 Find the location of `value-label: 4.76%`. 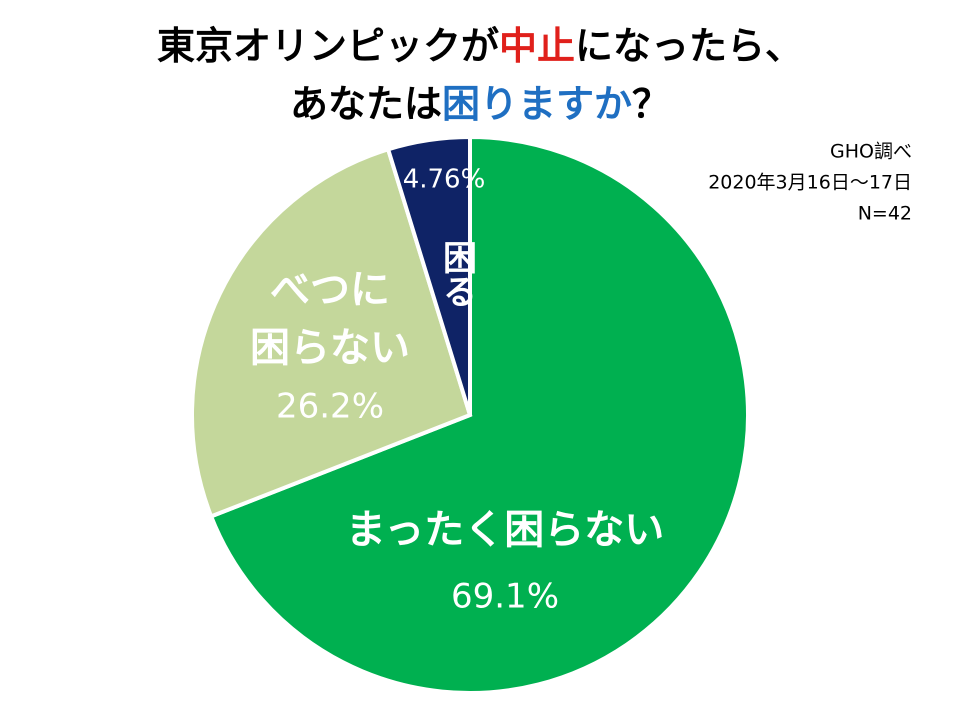

value-label: 4.76% is located at coordinates (444, 180).